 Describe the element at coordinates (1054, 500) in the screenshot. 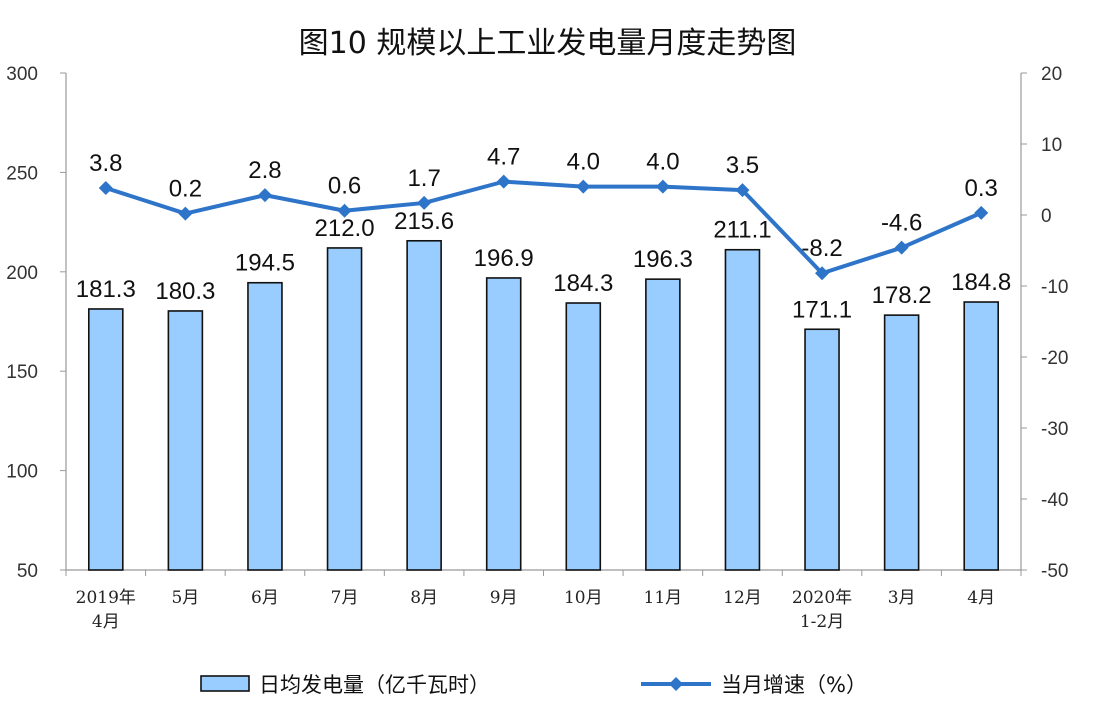

I see `right-tick-label: -40` at that location.